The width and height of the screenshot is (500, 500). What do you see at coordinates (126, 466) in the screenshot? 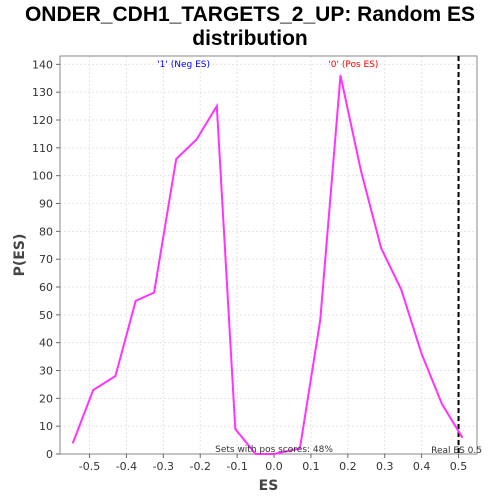
I see `x-tick-label: -0.4` at bounding box center [126, 466].